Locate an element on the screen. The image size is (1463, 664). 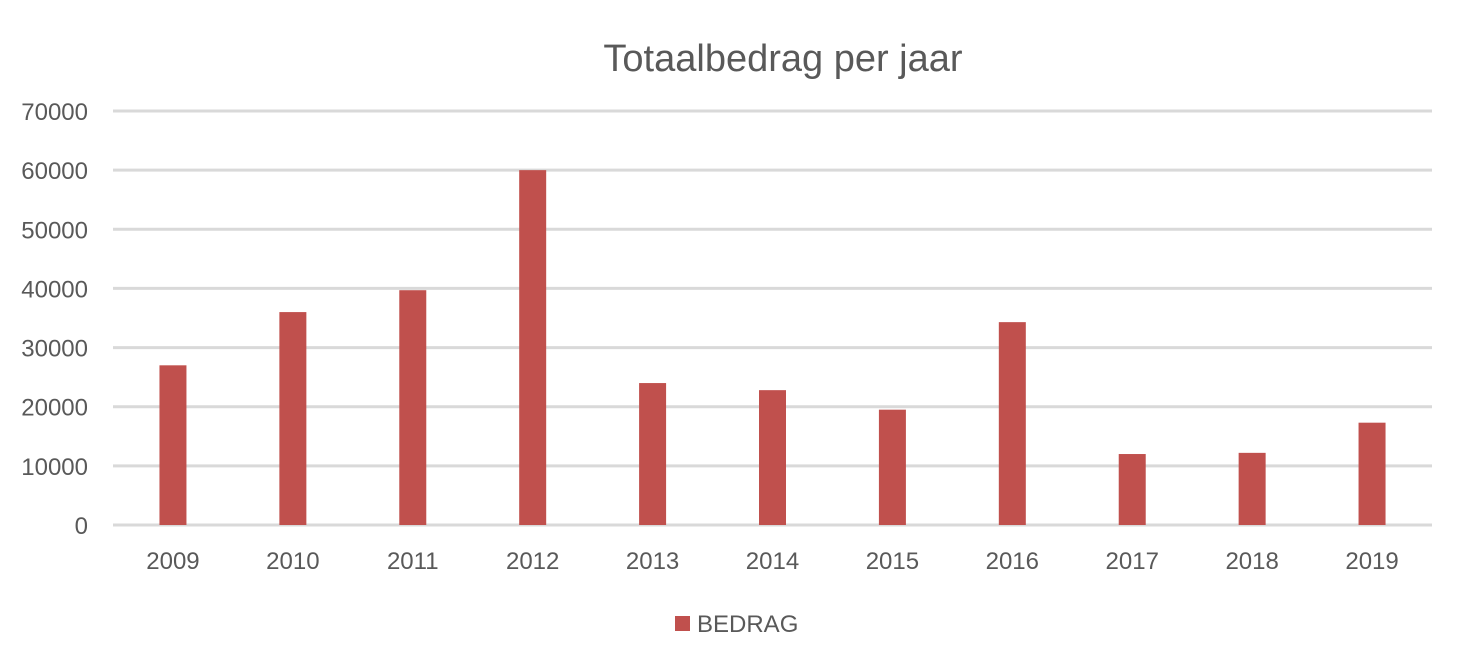
y-tick-label: 50000 is located at coordinates (54, 230).